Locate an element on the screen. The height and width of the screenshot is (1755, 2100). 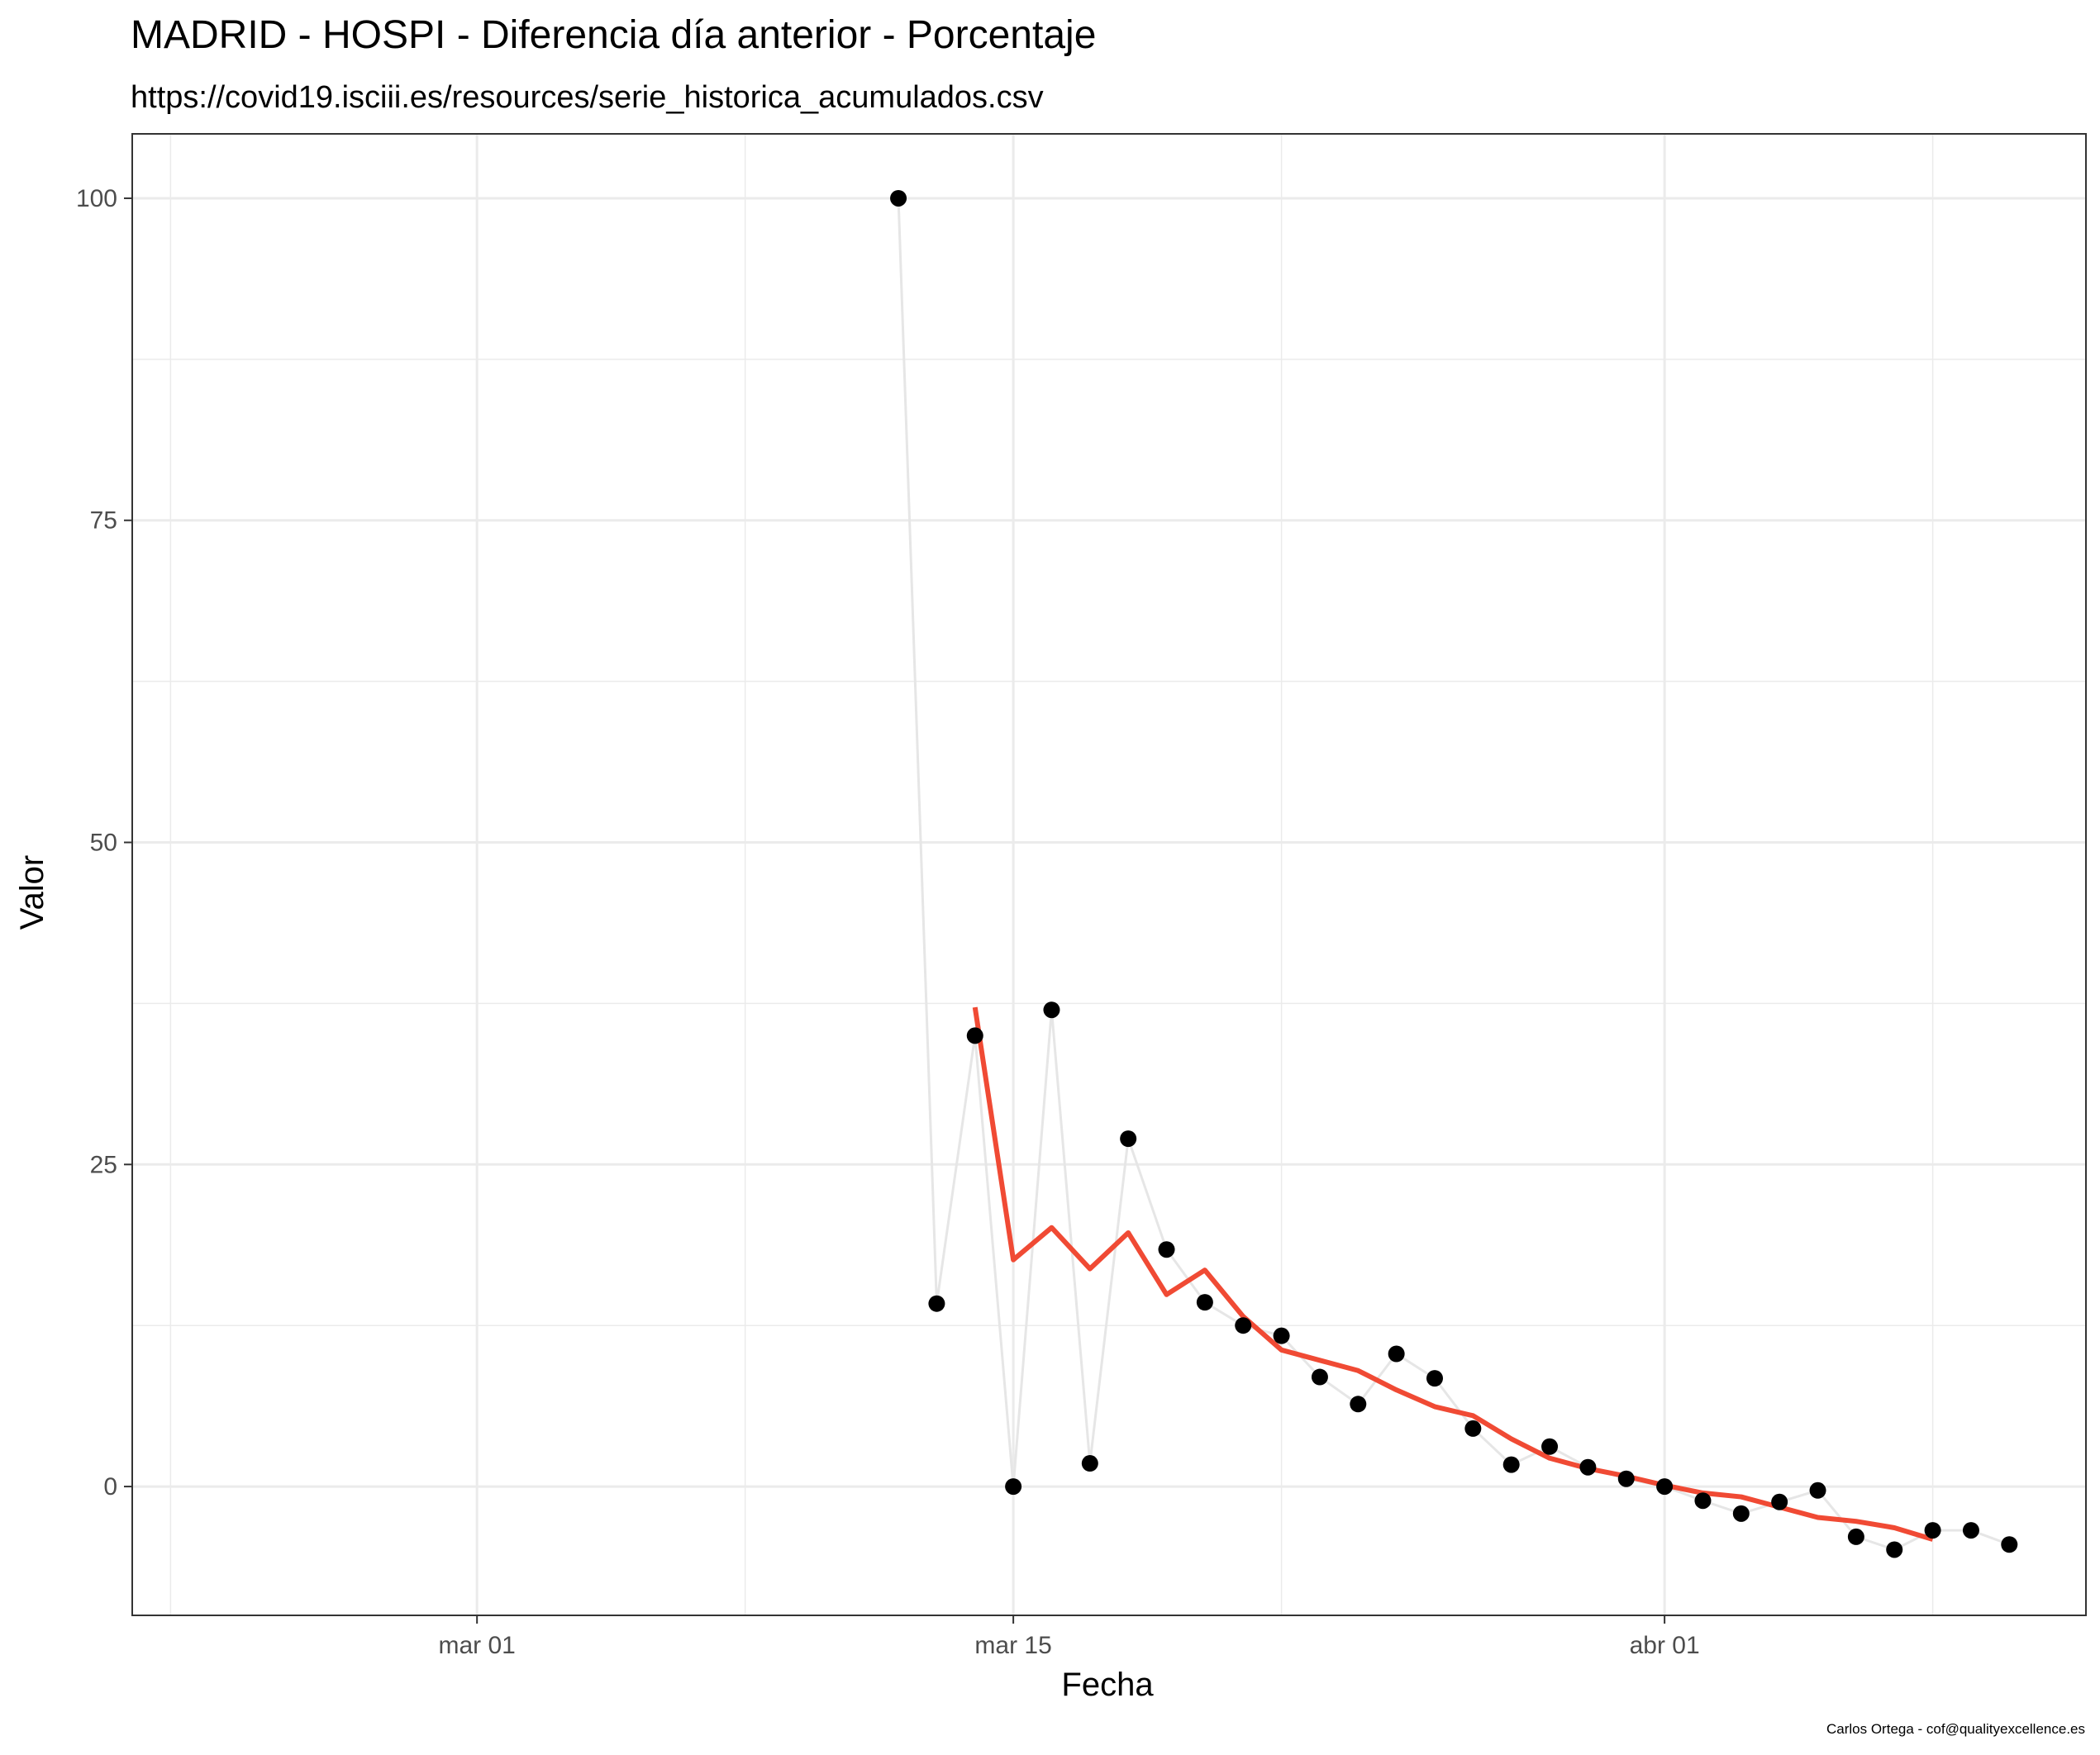
y-axis: 0 25 50 75 100 is located at coordinates (104, 843).